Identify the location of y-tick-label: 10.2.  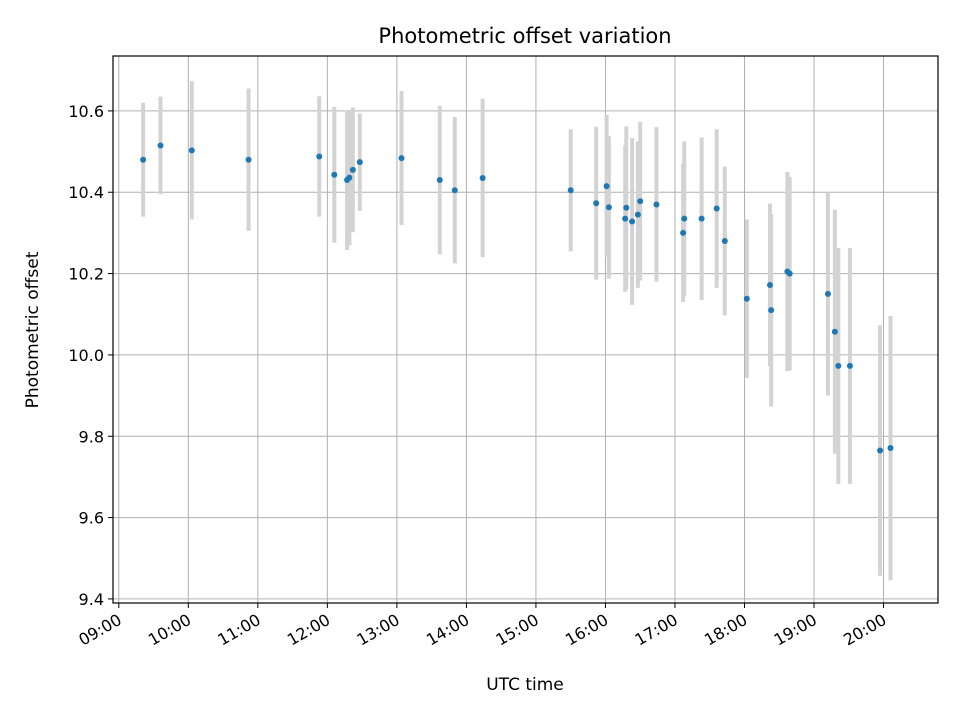
(86, 274).